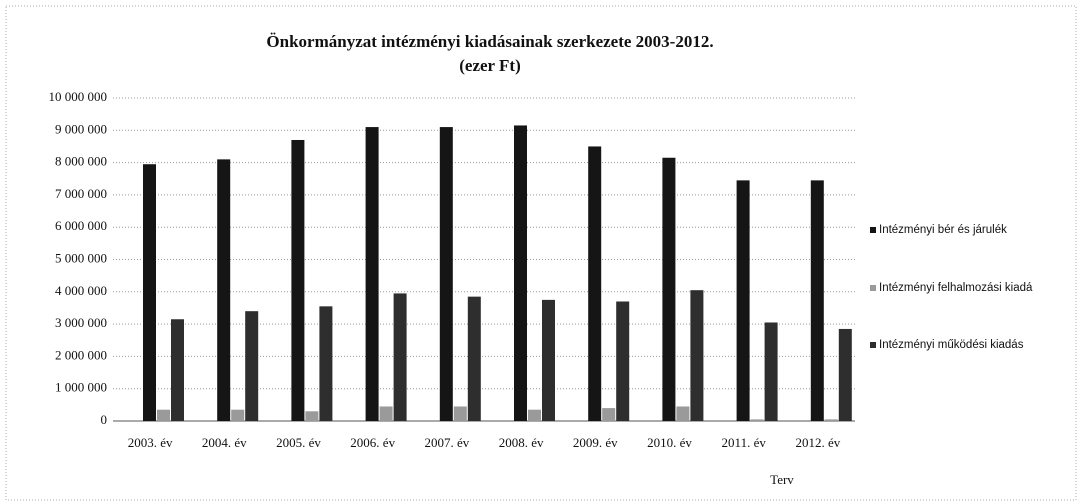 This screenshot has width=1081, height=504. I want to click on x-tick-label: 2011. év, so click(744, 442).